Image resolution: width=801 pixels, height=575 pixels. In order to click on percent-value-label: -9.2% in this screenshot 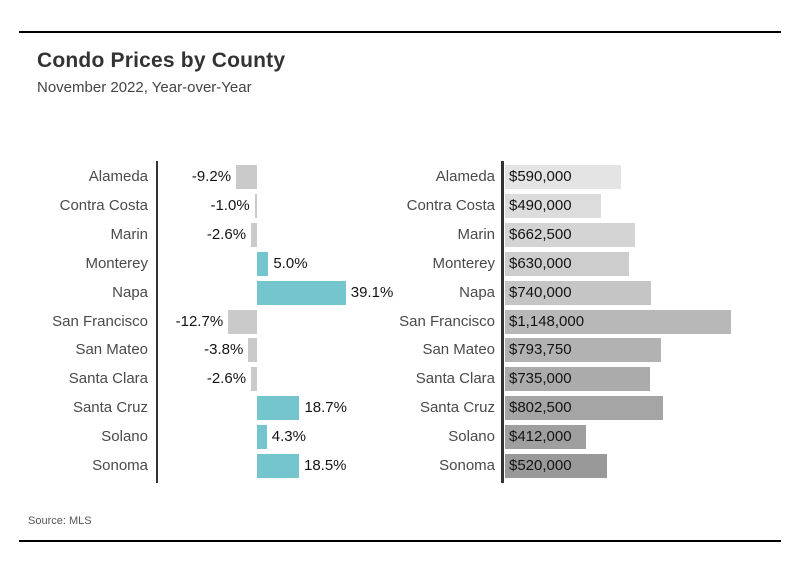, I will do `click(211, 176)`.